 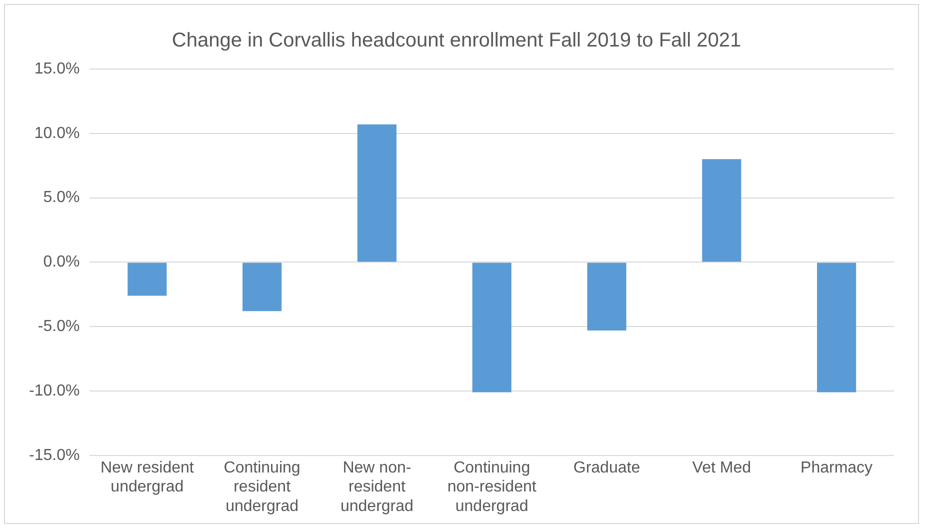 What do you see at coordinates (57, 133) in the screenshot?
I see `y-tick-label: 10.0%` at bounding box center [57, 133].